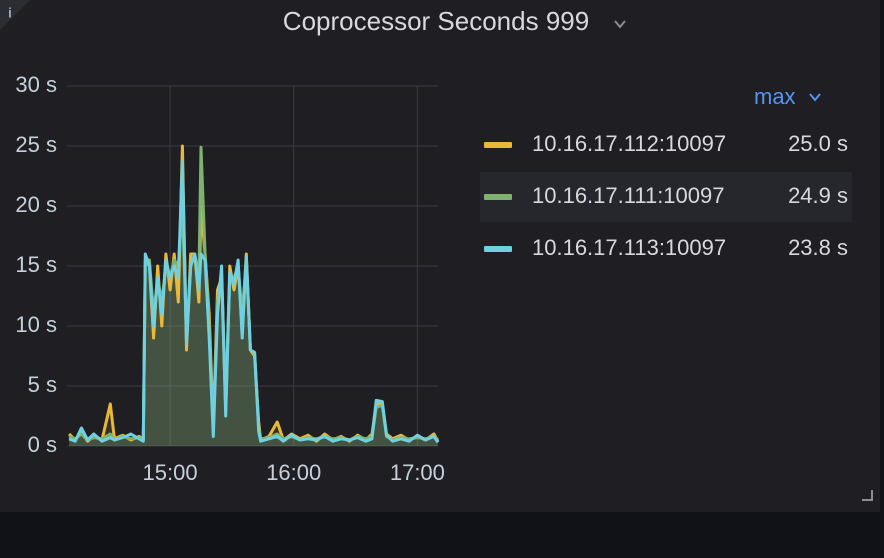 The height and width of the screenshot is (558, 884). I want to click on legend-name: 10.16.17.112:10097, so click(629, 143).